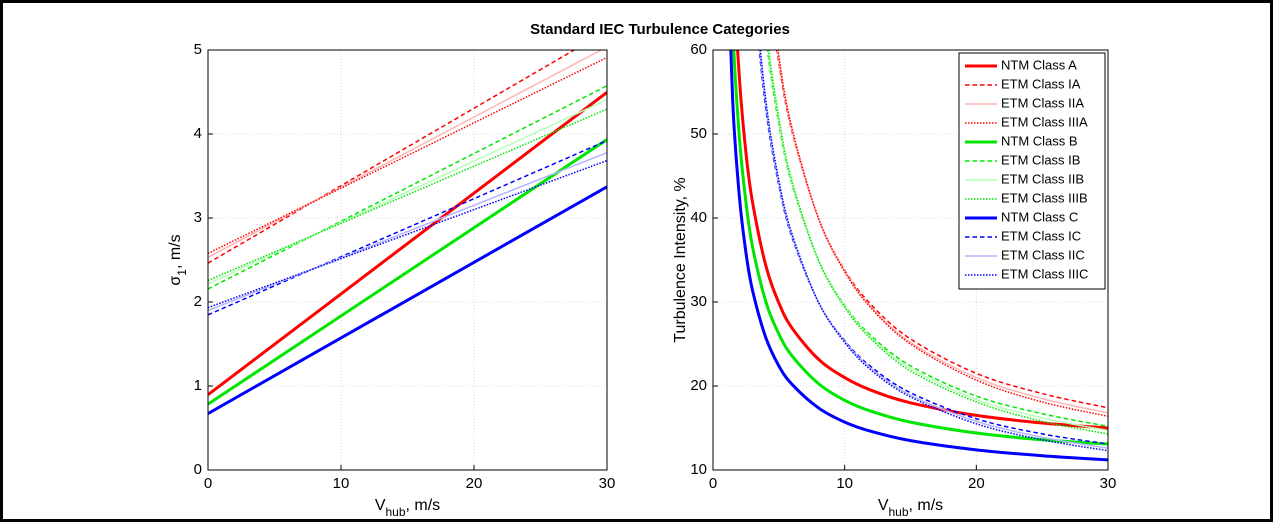  Describe the element at coordinates (1044, 273) in the screenshot. I see `legend-label: ETM Class IIIC` at that location.